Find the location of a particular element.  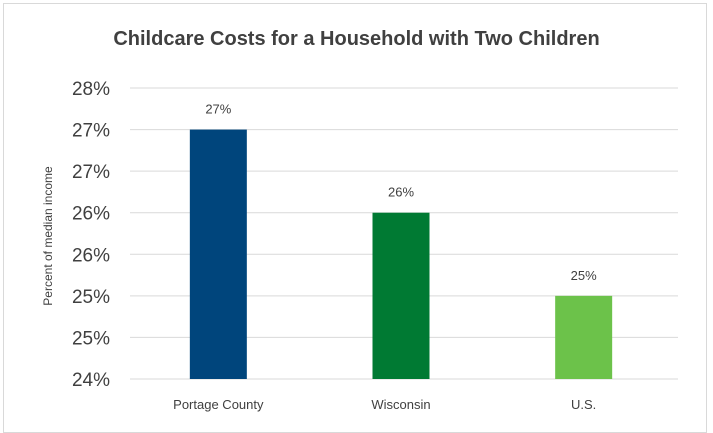

y-axis-label: Percent of median income is located at coordinates (48, 236).